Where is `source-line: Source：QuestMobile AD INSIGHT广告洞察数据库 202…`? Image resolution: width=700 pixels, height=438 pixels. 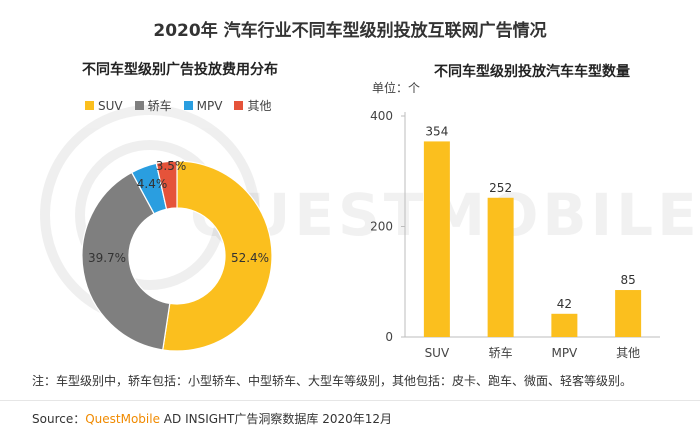 source-line: Source：QuestMobile AD INSIGHT广告洞察数据库 202… is located at coordinates (212, 418).